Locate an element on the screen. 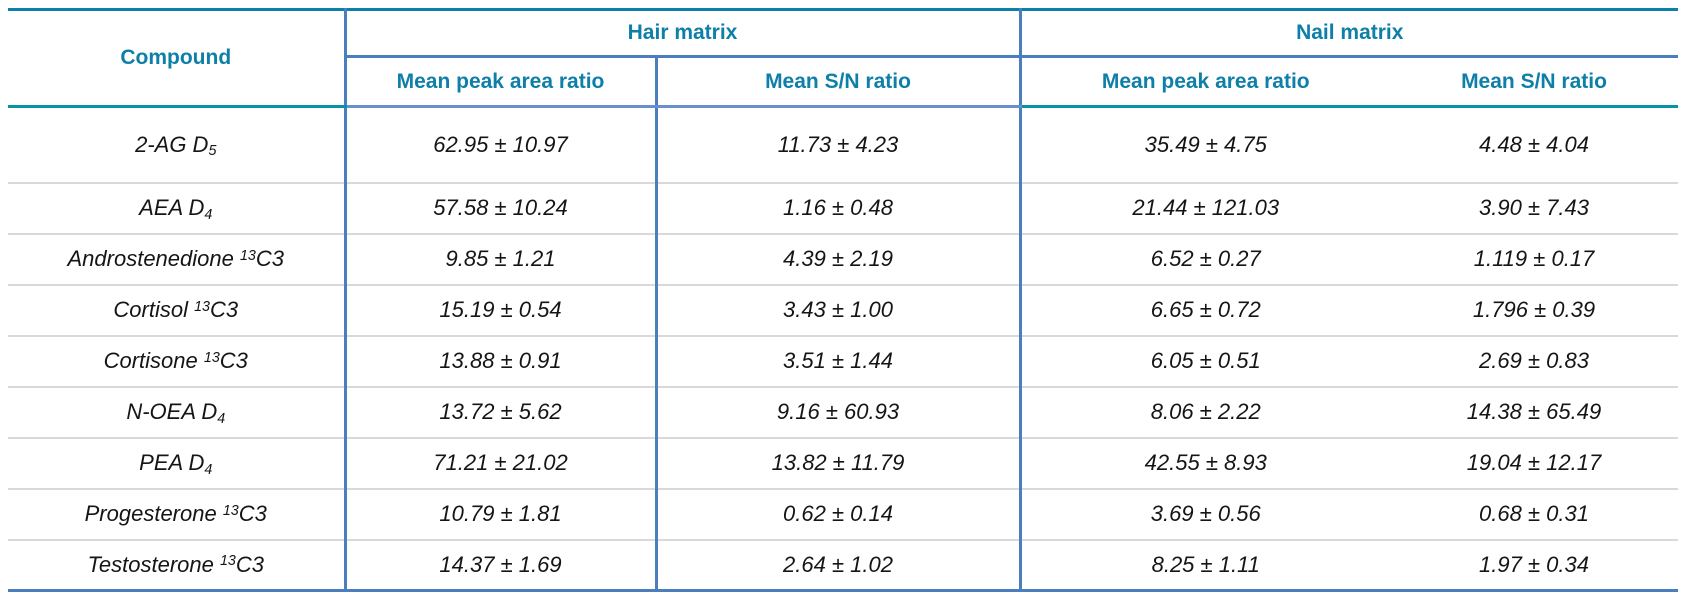  hair-sn-cell: 3.43 ± 1.00 is located at coordinates (839, 310).